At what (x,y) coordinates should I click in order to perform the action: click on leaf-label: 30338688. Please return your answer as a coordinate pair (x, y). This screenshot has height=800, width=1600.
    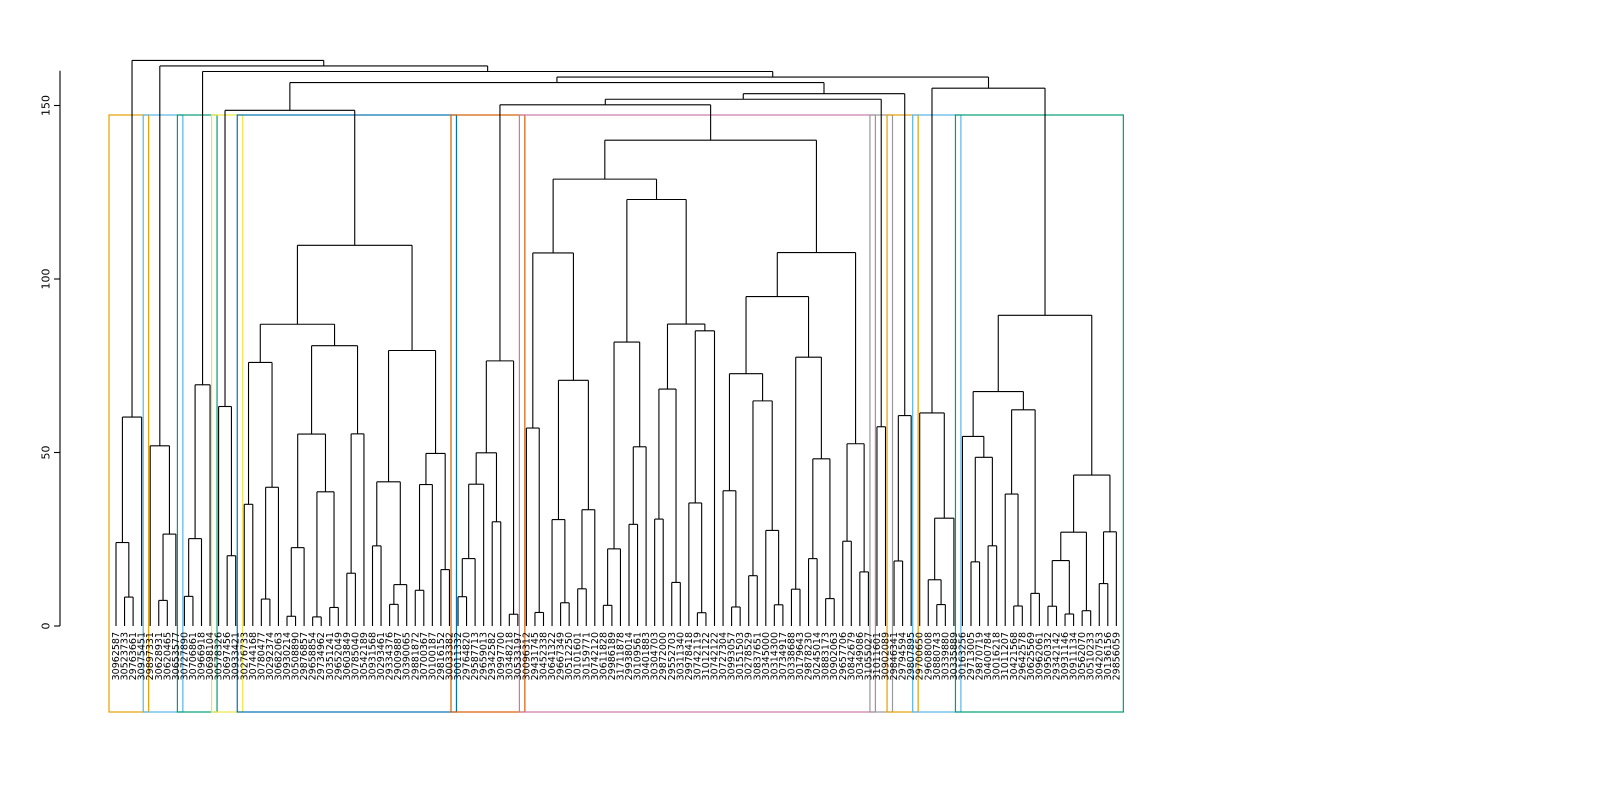
    Looking at the image, I should click on (791, 656).